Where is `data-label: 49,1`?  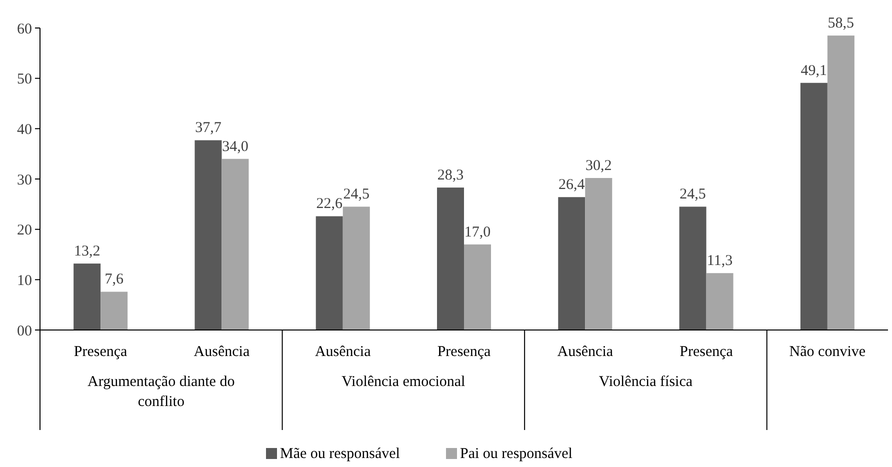 data-label: 49,1 is located at coordinates (814, 70).